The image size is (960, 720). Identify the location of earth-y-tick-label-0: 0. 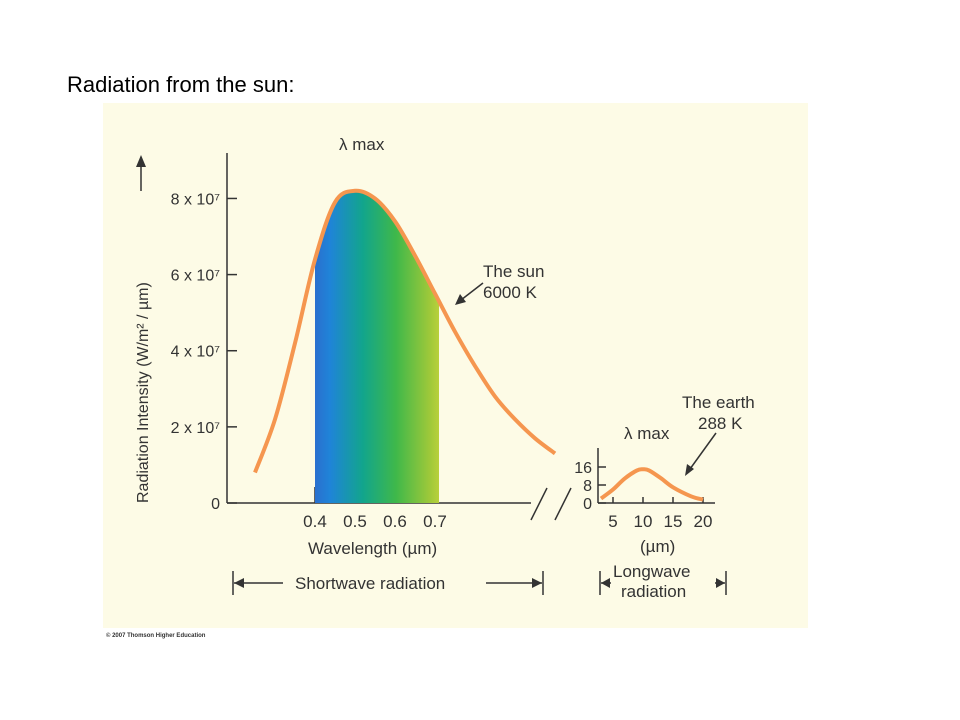
(587, 504).